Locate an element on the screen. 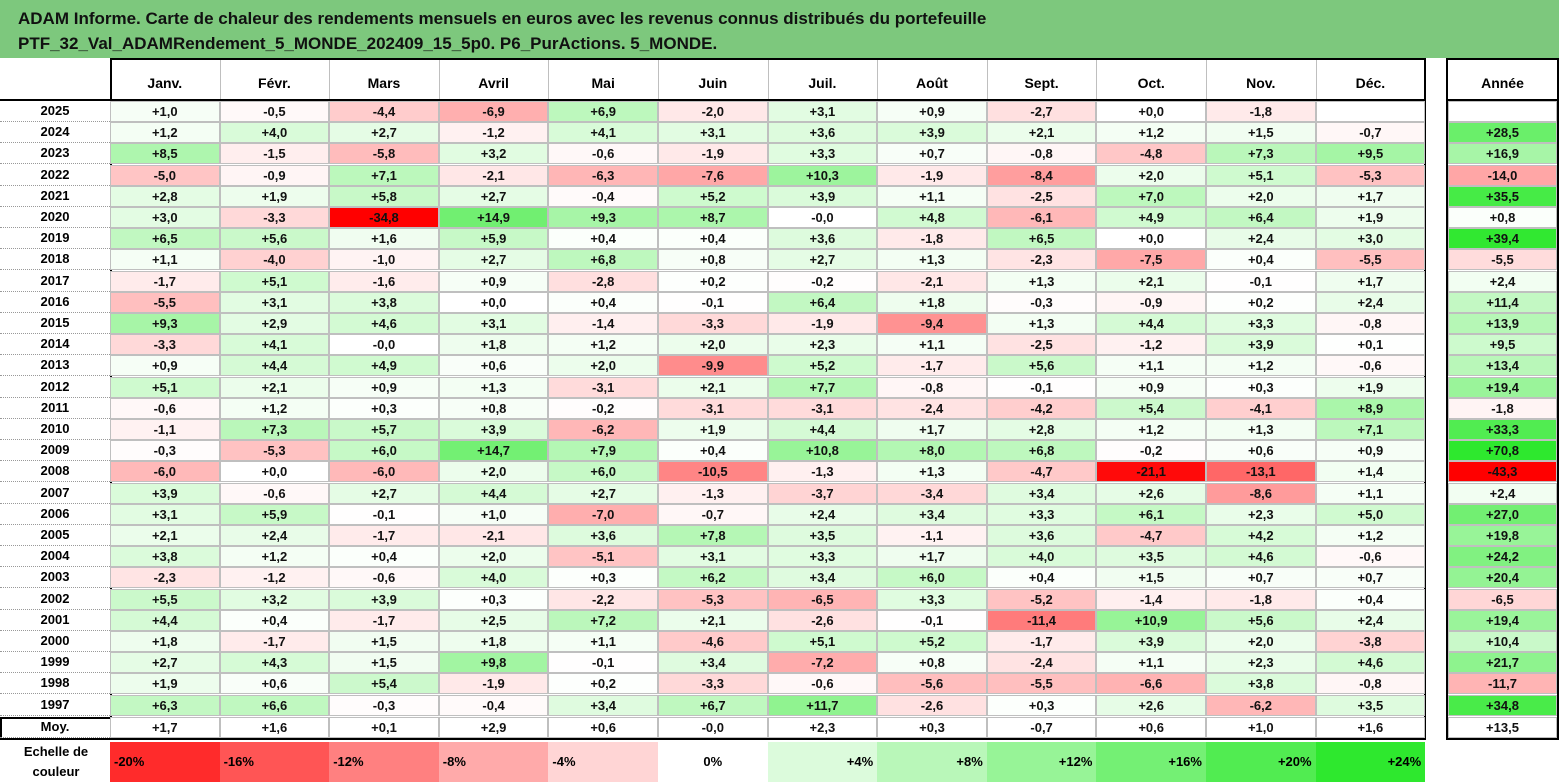 The width and height of the screenshot is (1559, 783). heatmap-cell: -7,5 is located at coordinates (1151, 260).